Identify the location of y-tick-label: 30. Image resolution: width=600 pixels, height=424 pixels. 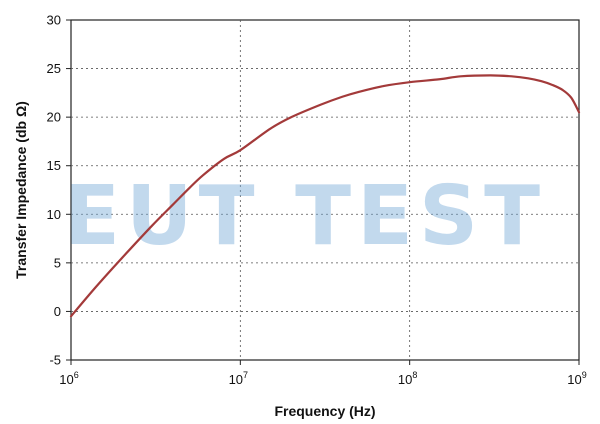
(54, 20).